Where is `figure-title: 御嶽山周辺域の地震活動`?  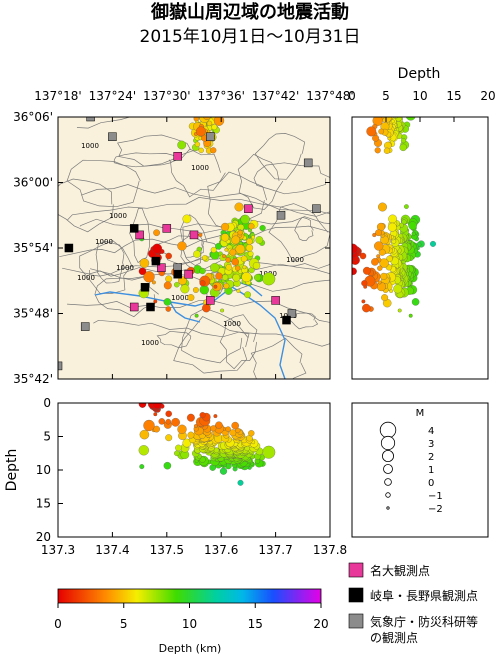
figure-title: 御嶽山周辺域の地震活動 is located at coordinates (249, 12).